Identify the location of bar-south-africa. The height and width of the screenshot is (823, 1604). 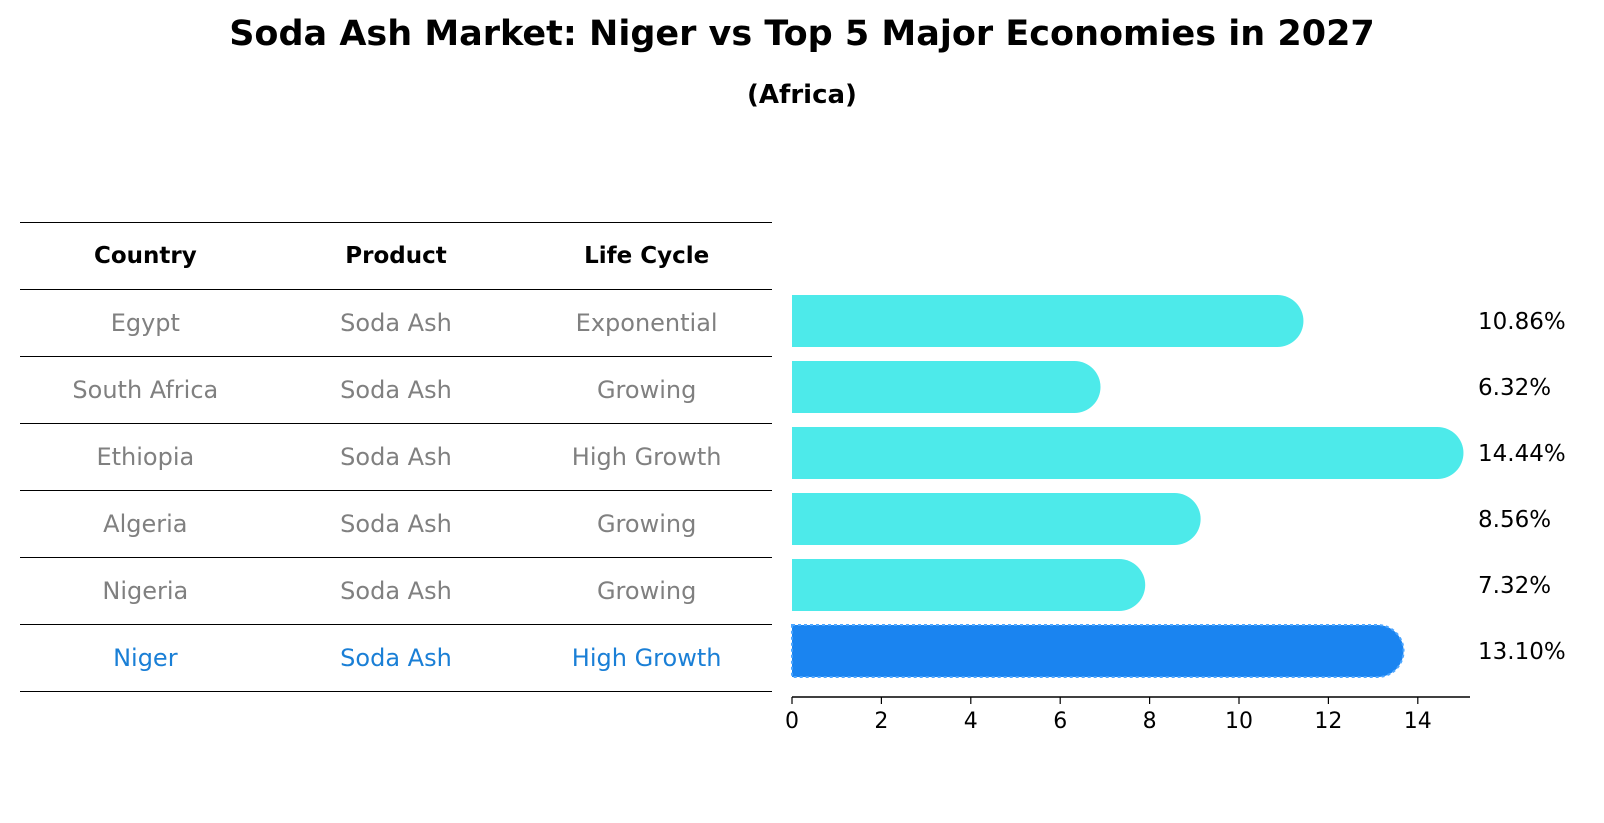
(946, 387).